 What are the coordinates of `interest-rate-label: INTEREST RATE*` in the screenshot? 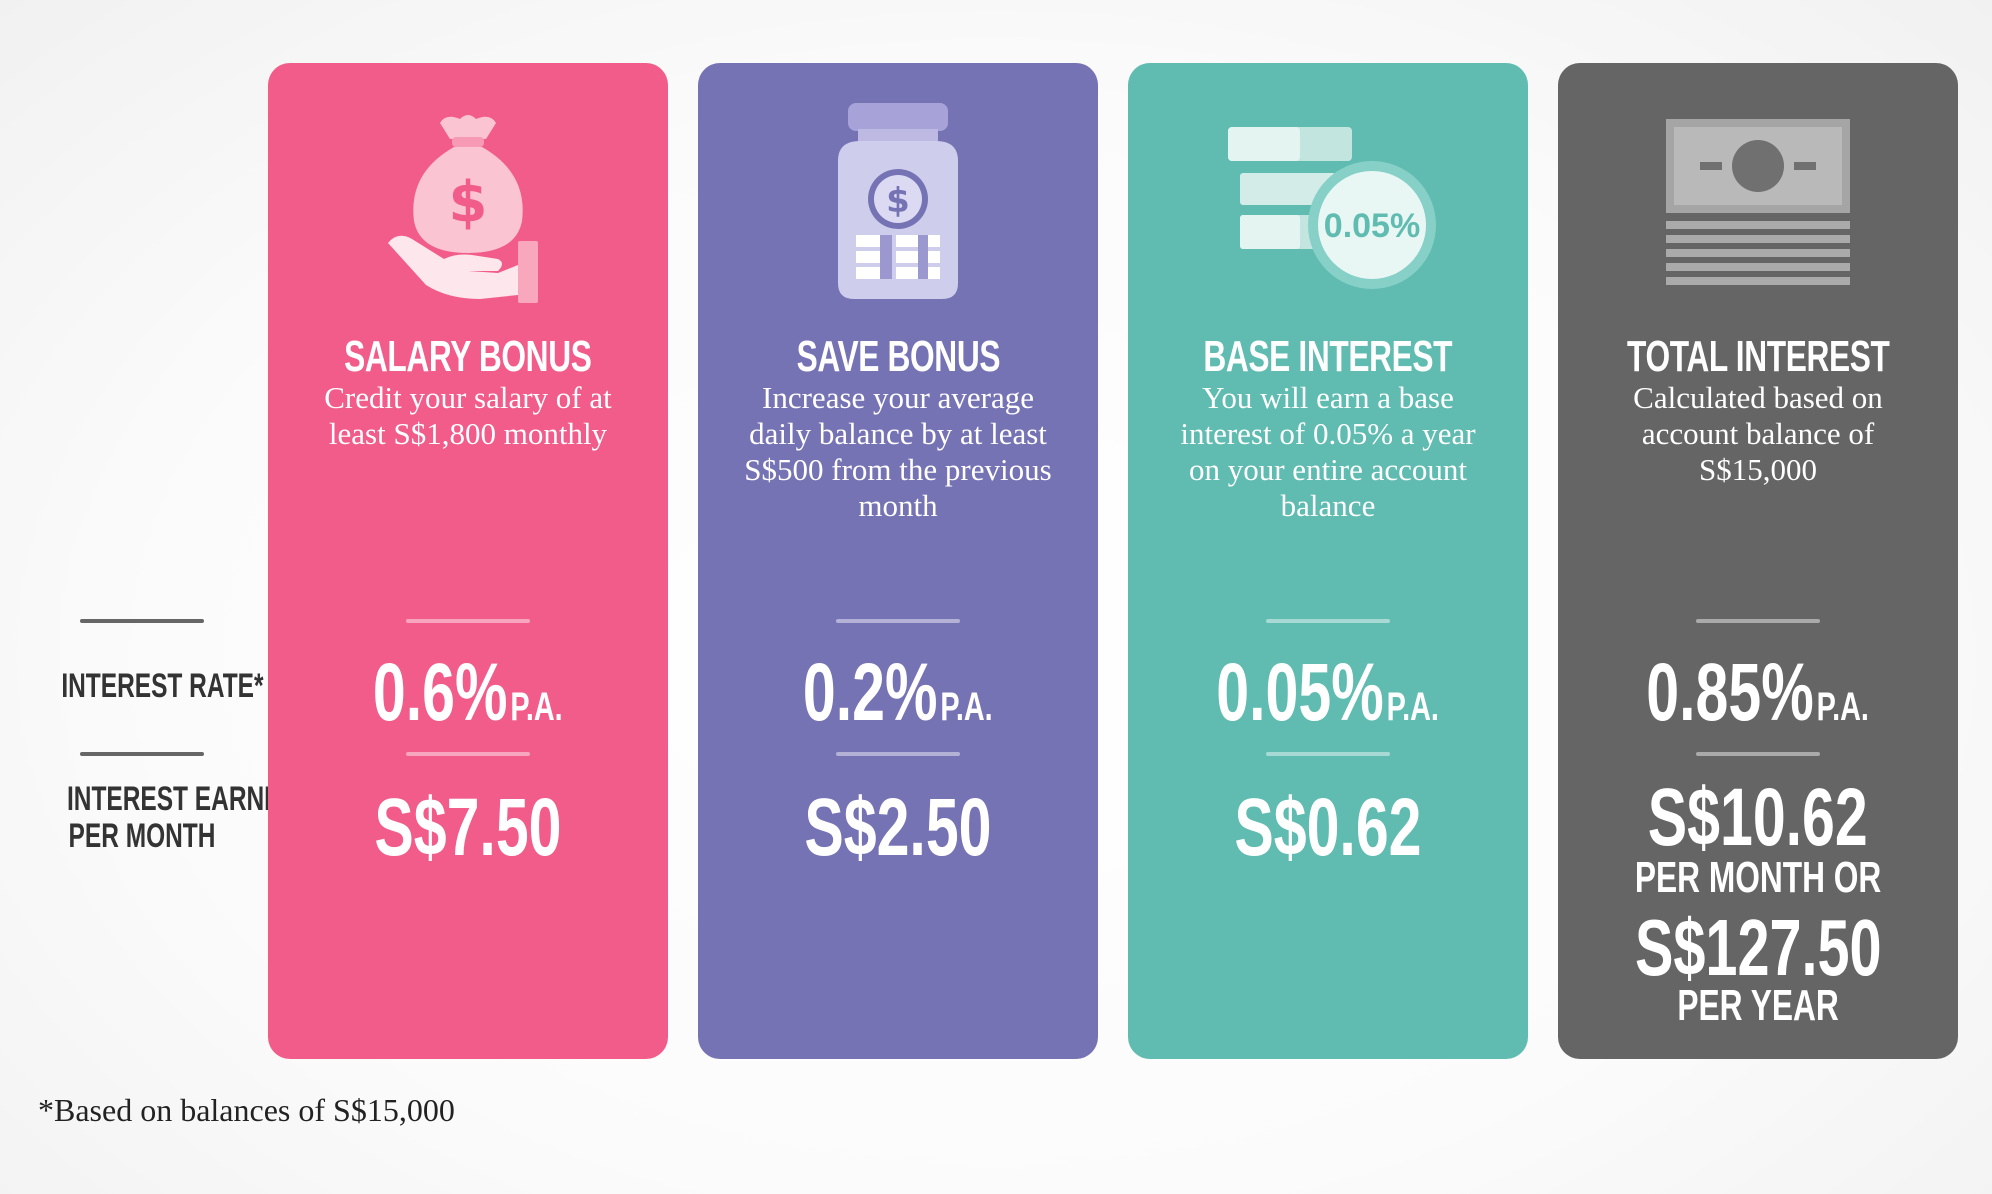 It's located at (162, 686).